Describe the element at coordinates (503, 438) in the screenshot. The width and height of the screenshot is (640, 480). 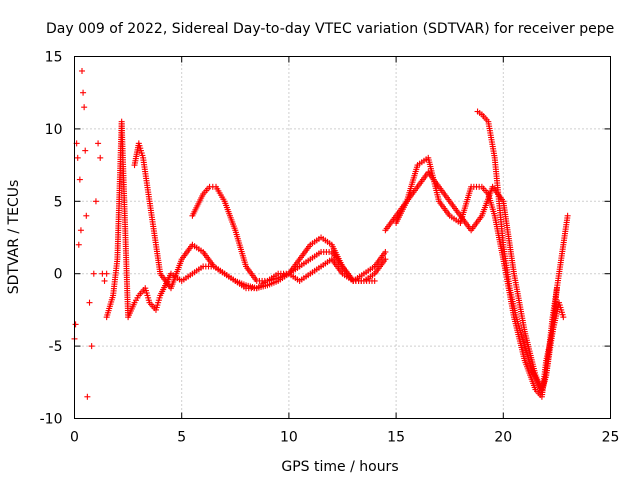
I see `x-tick-label: 20` at that location.